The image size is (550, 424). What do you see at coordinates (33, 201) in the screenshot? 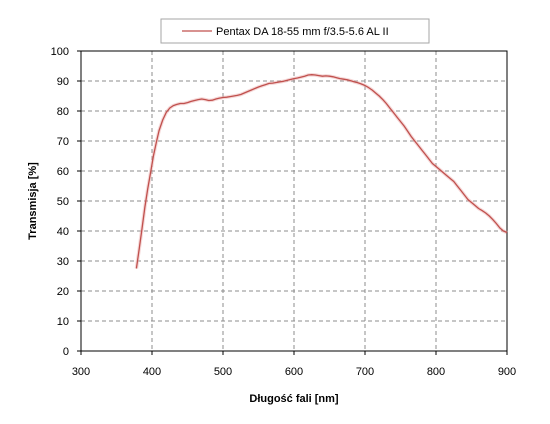
I see `y-axis-title: Transmisja [%]` at bounding box center [33, 201].